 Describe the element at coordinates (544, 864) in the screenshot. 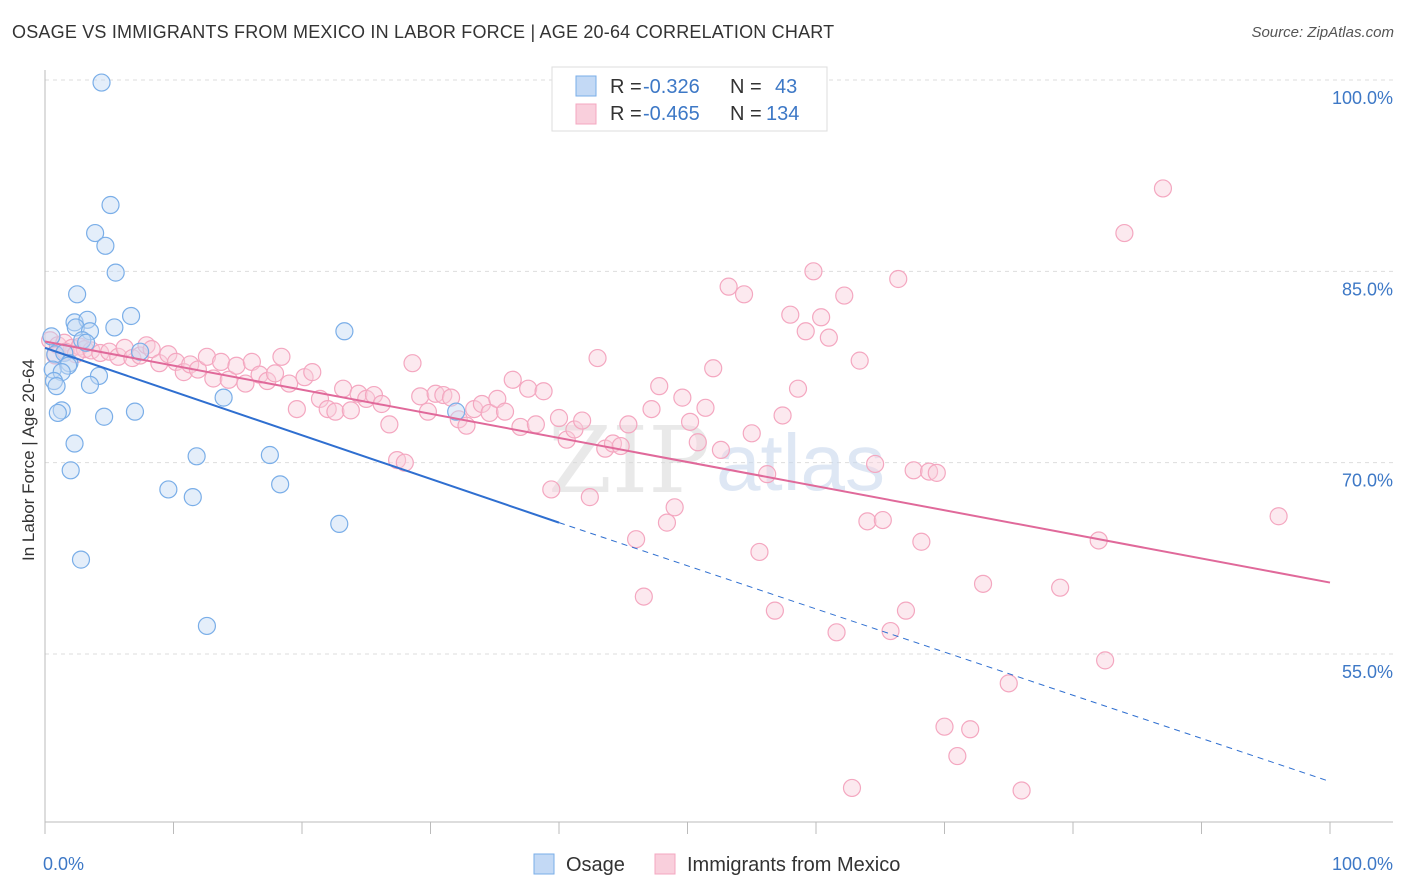

I see `bottom-legend-swatch-osage` at that location.